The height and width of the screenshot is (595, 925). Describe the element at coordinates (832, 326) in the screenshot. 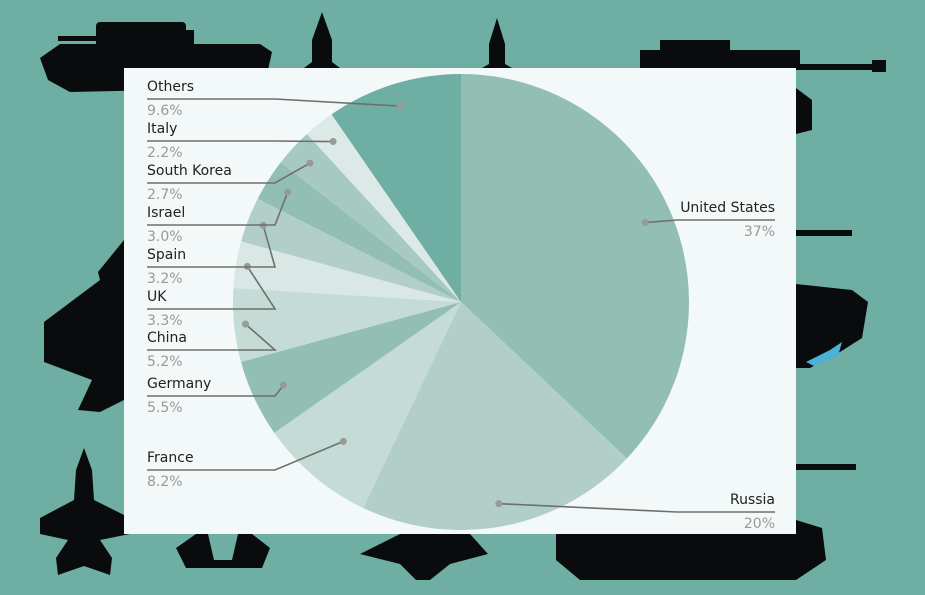

I see `ship-icon` at that location.